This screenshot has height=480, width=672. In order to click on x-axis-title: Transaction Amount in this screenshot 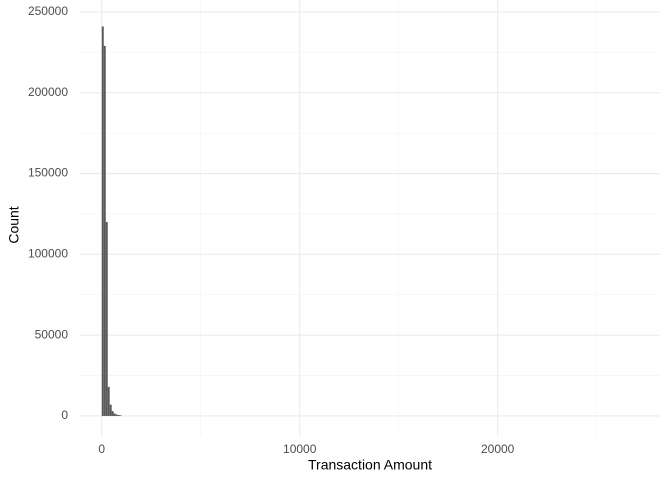, I will do `click(370, 465)`.